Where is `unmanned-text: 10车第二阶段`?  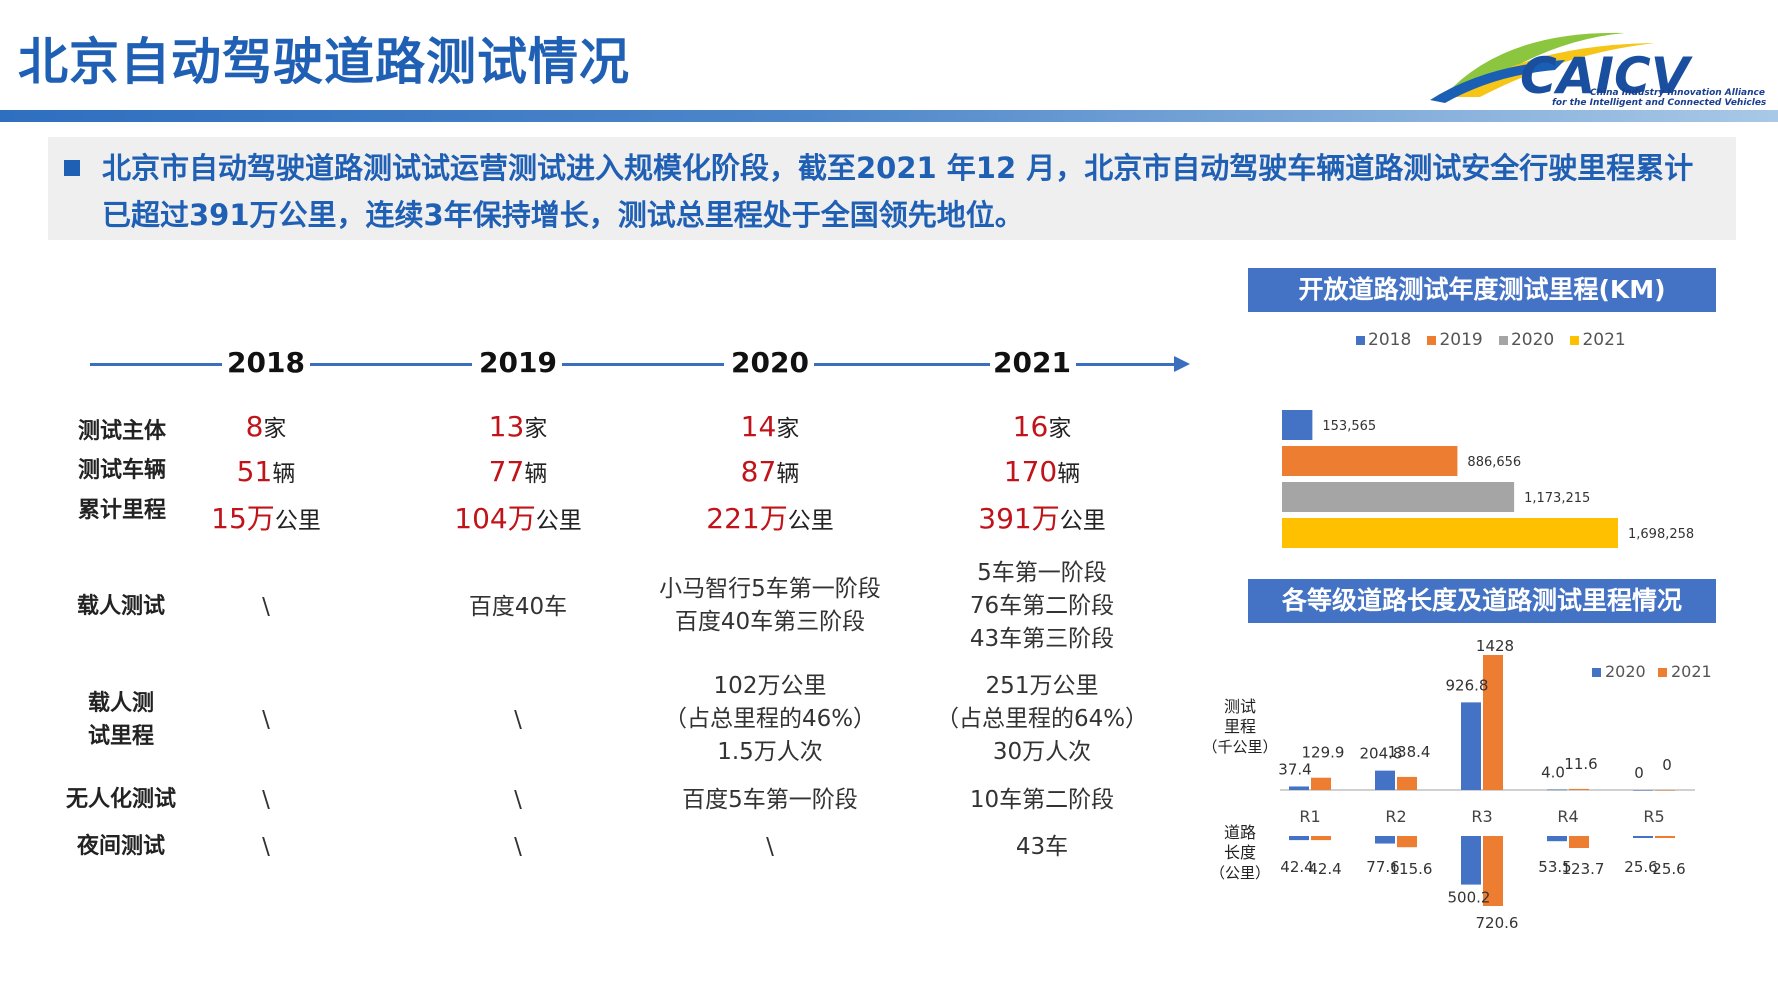 unmanned-text: 10车第二阶段 is located at coordinates (1042, 800).